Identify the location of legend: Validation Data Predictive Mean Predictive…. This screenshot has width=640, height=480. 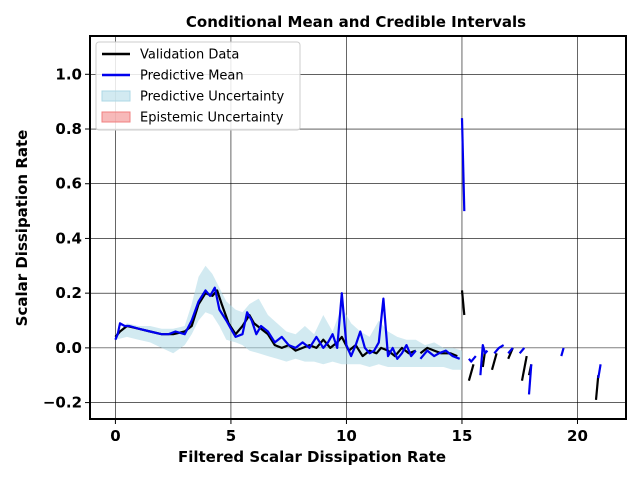
(198, 86).